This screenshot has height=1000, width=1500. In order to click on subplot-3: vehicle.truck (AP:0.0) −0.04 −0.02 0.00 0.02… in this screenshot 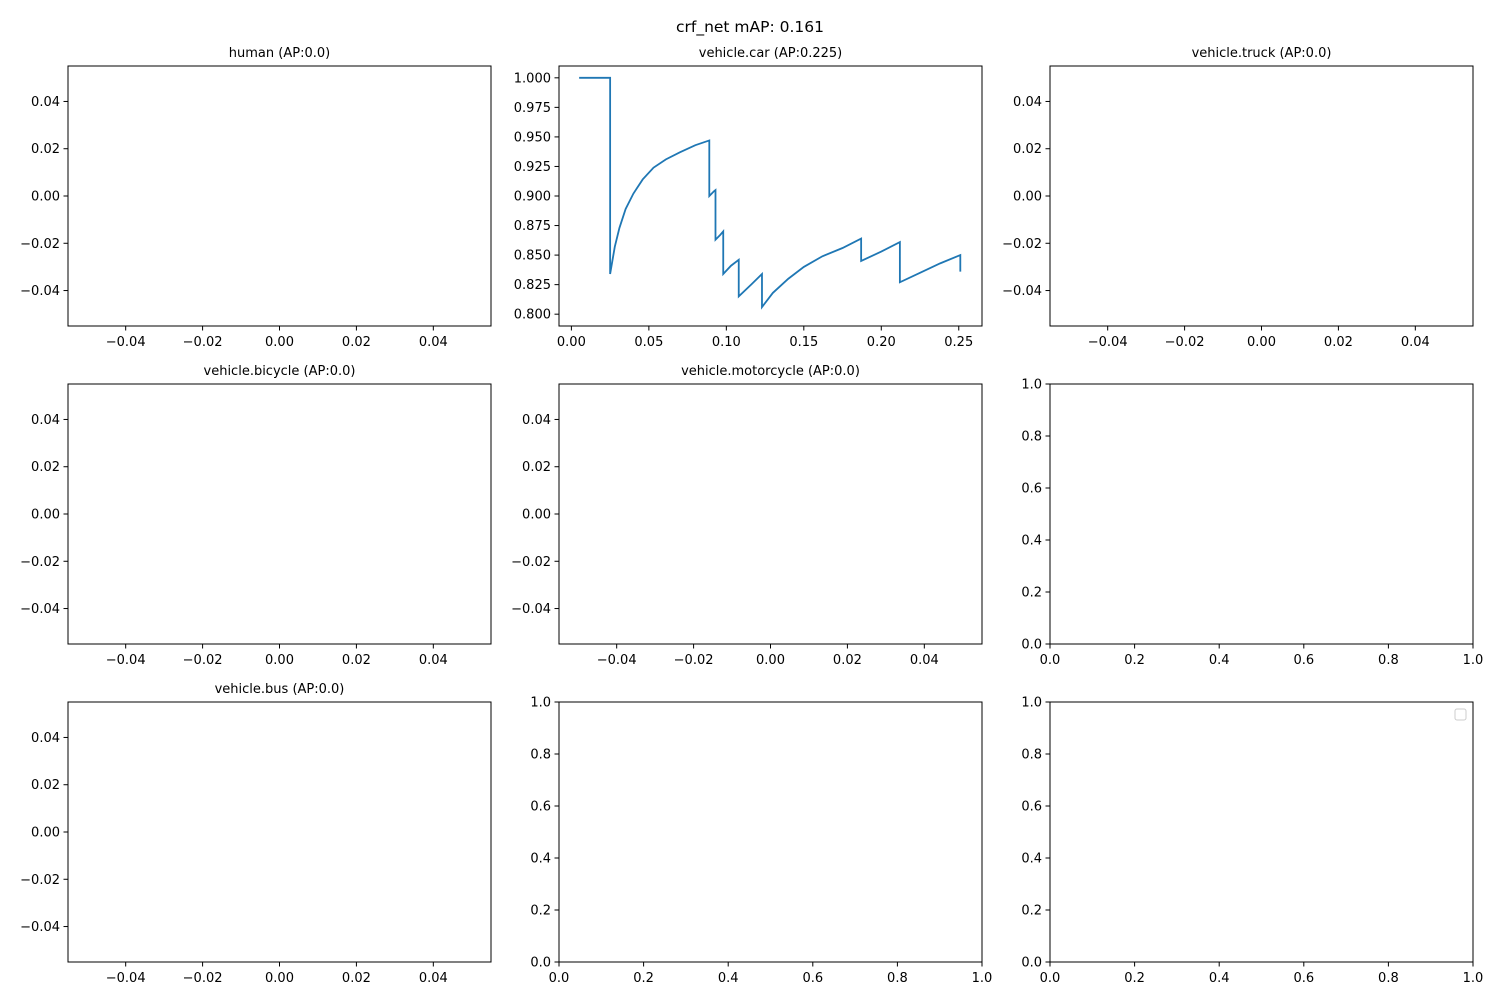, I will do `click(1238, 198)`.